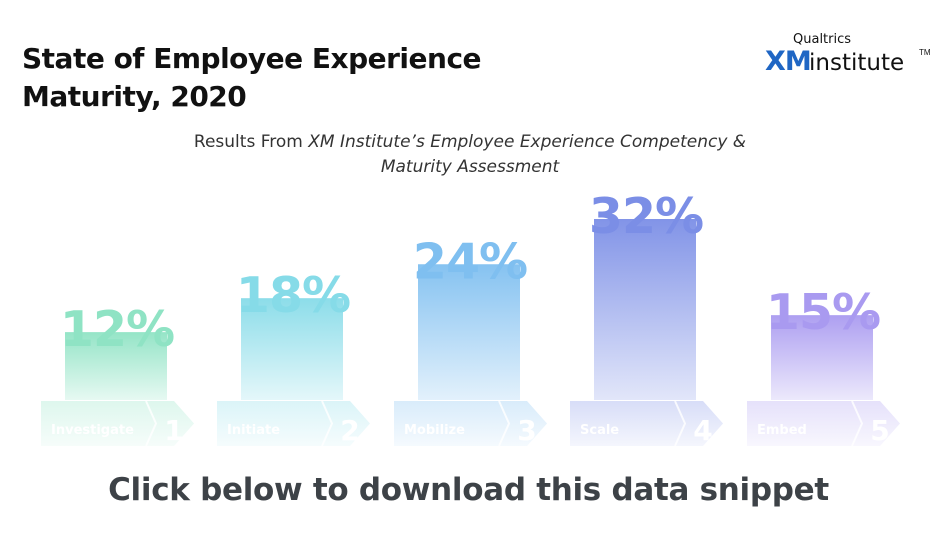 The width and height of the screenshot is (937, 548). I want to click on bar-scale, so click(645, 309).